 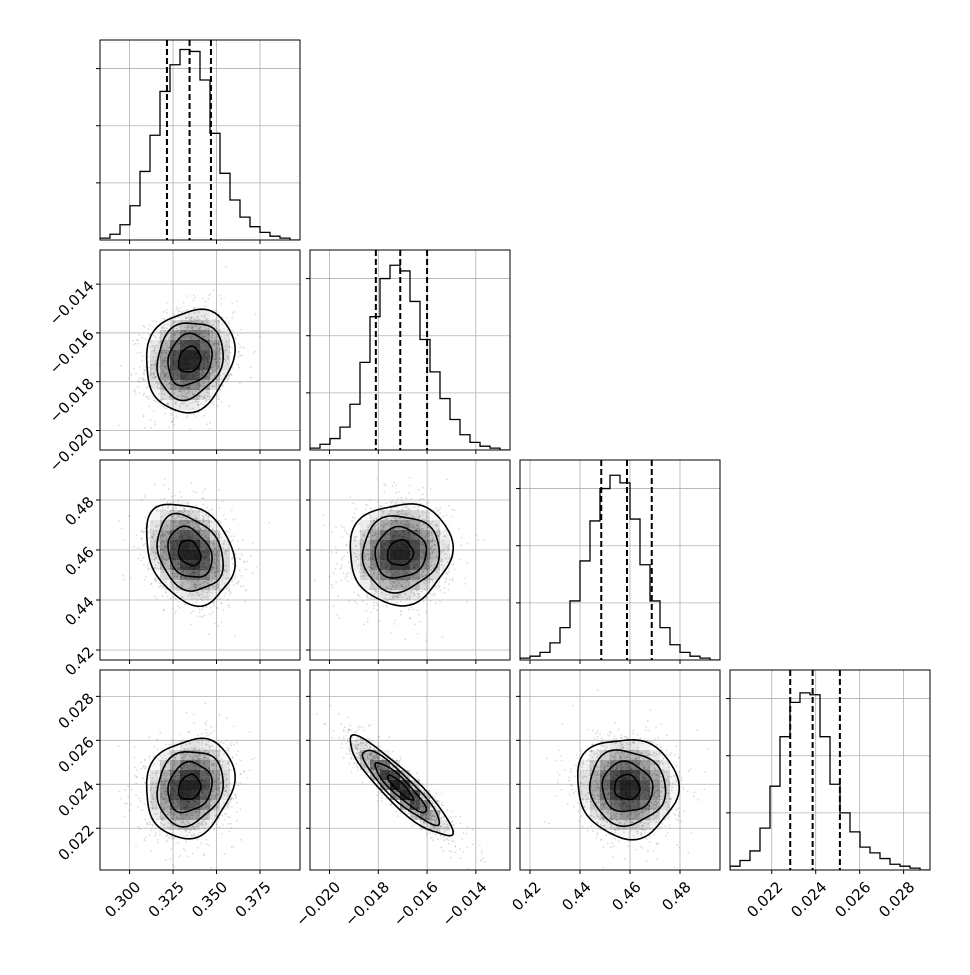 I want to click on y-tick-label-2-0: 0.42, so click(x=79, y=661).